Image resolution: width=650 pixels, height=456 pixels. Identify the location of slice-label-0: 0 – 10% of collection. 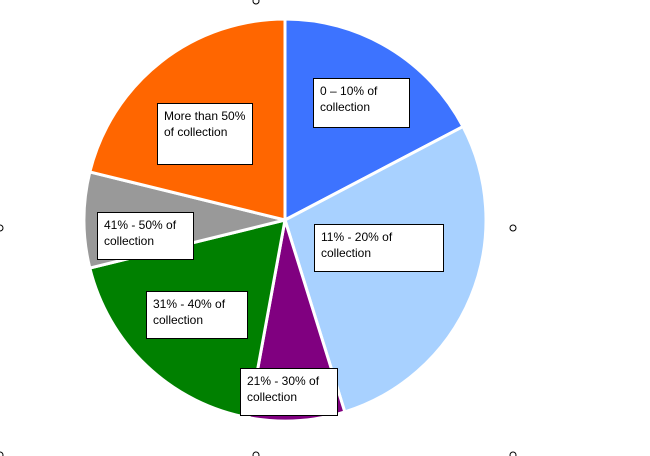
(361, 103).